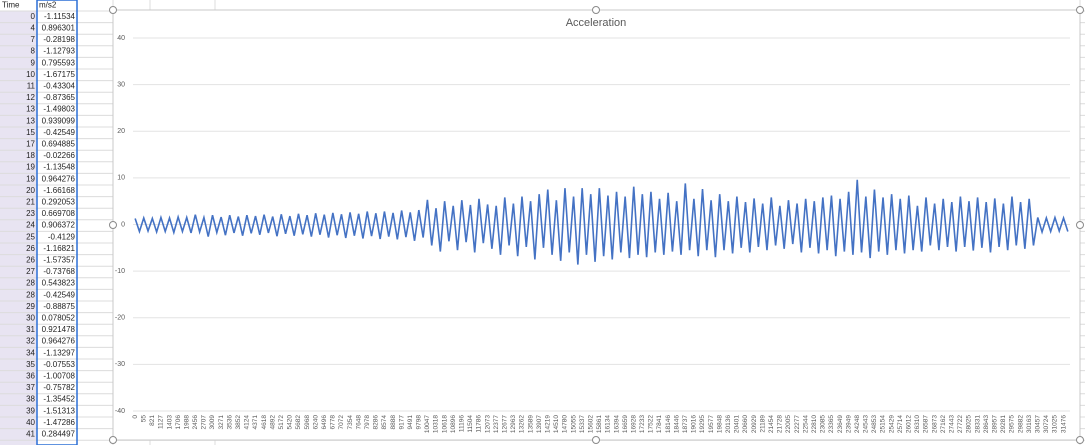  What do you see at coordinates (969, 424) in the screenshot?
I see `x-tick-label: 28025` at bounding box center [969, 424].